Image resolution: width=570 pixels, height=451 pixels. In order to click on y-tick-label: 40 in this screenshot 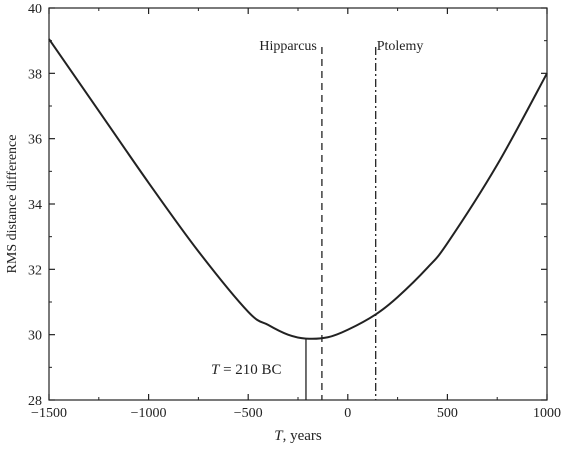, I will do `click(35, 9)`.